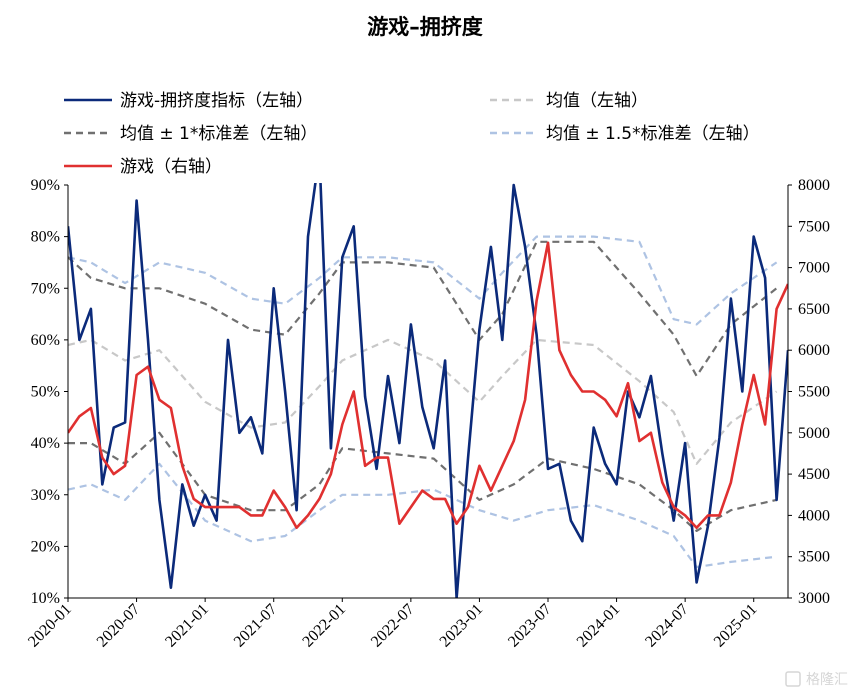  I want to click on y-right-tick-label: 7500, so click(814, 226).